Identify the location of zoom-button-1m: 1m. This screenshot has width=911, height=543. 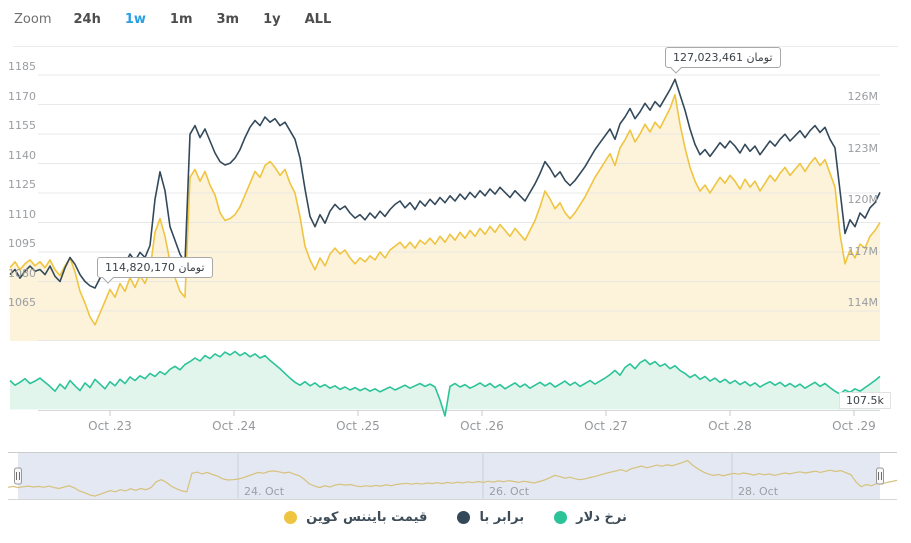
(181, 19).